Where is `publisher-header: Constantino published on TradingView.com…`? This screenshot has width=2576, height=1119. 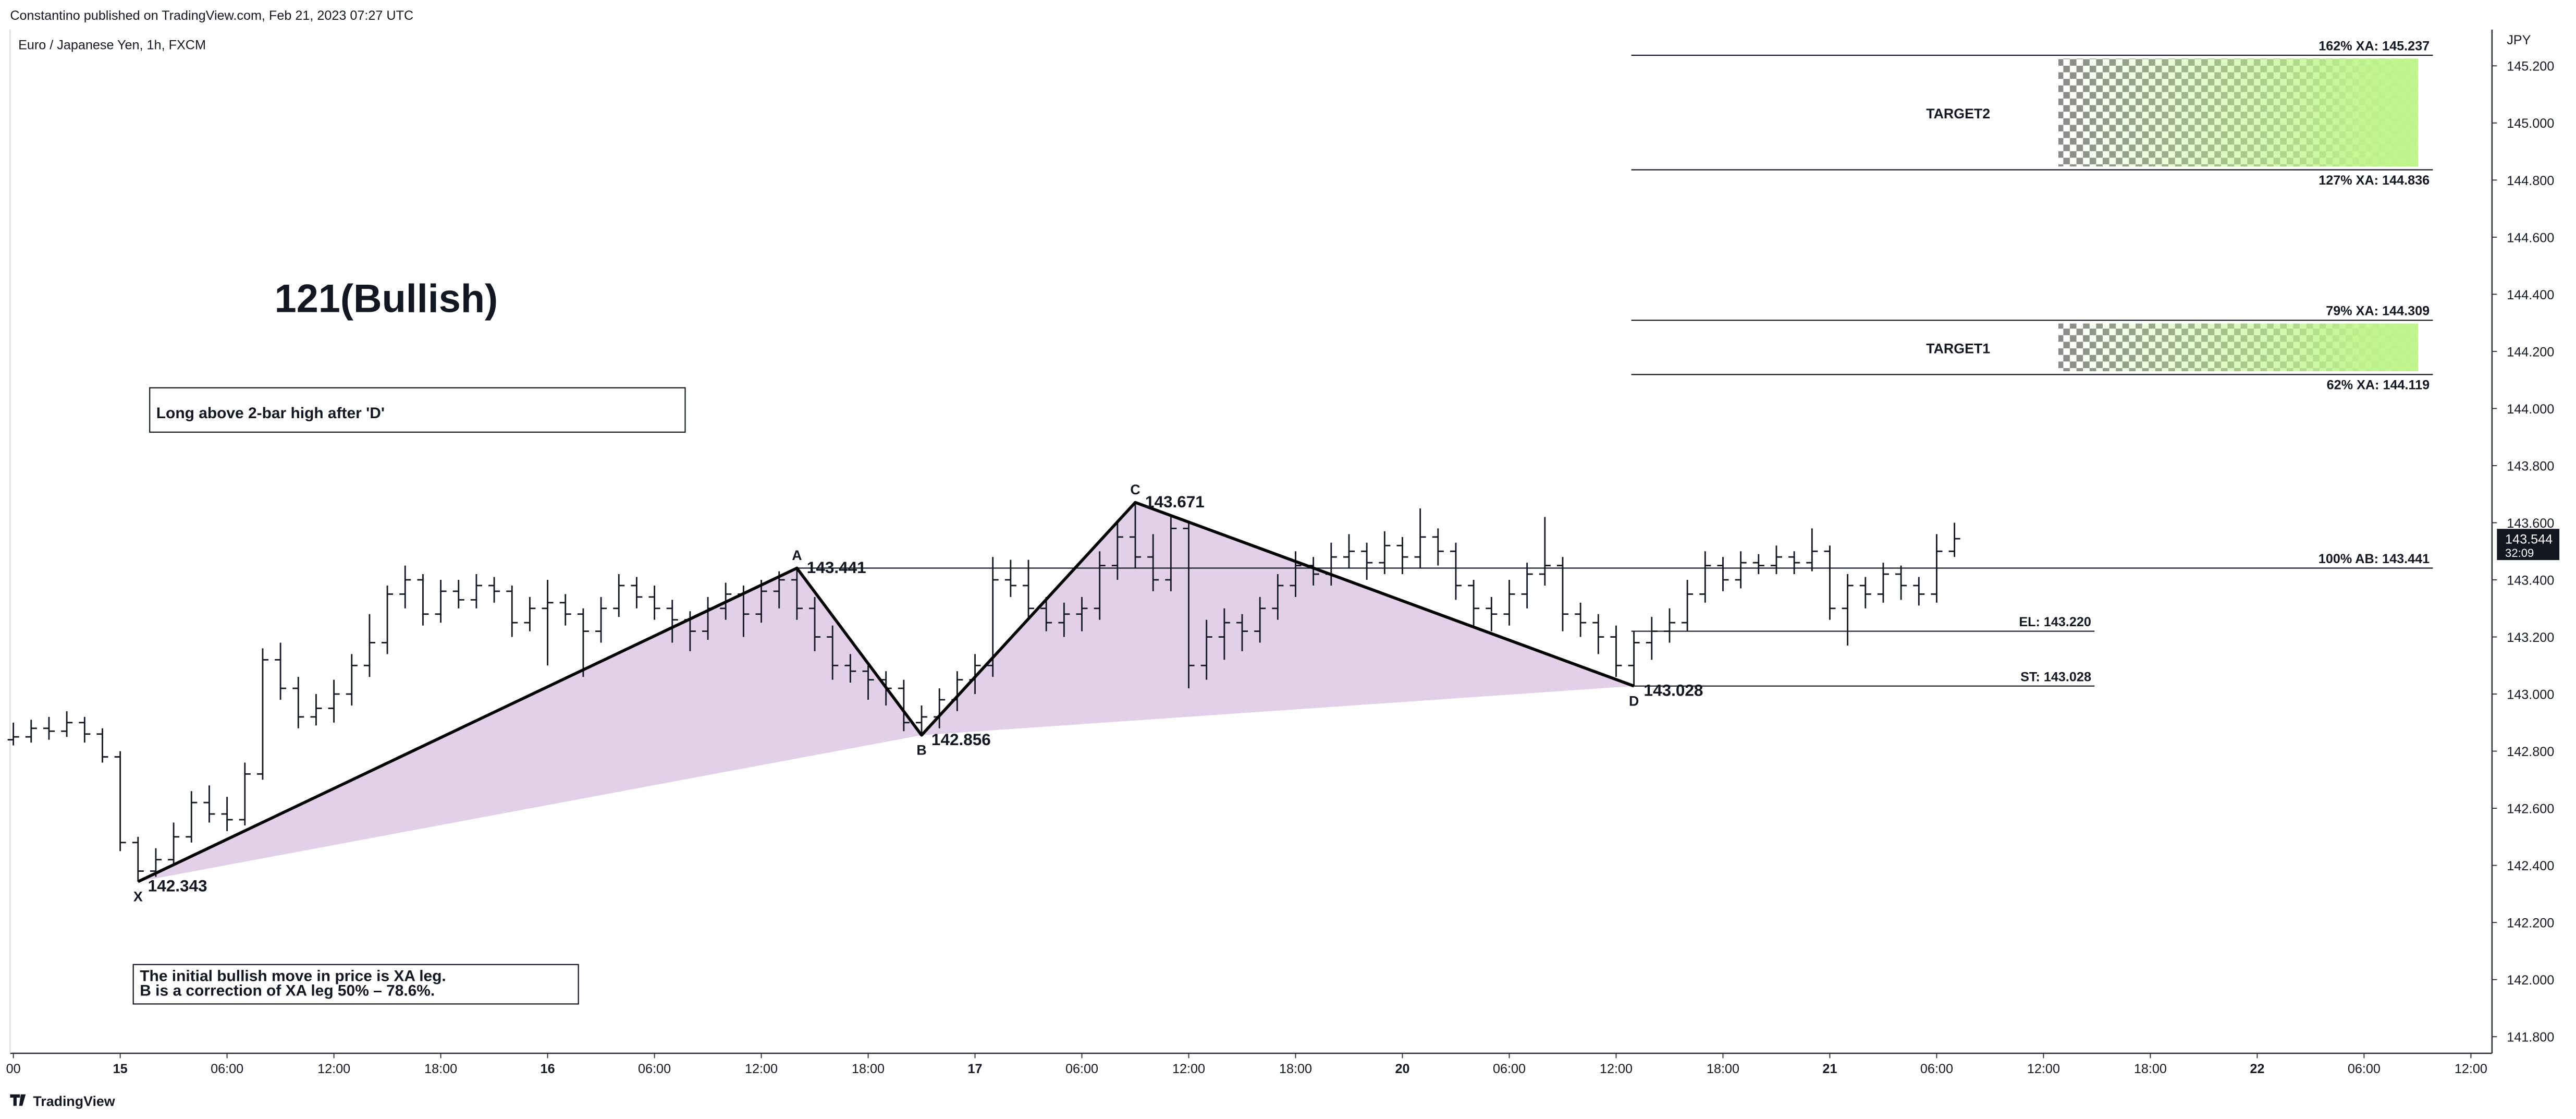
publisher-header: Constantino published on TradingView.com… is located at coordinates (211, 15).